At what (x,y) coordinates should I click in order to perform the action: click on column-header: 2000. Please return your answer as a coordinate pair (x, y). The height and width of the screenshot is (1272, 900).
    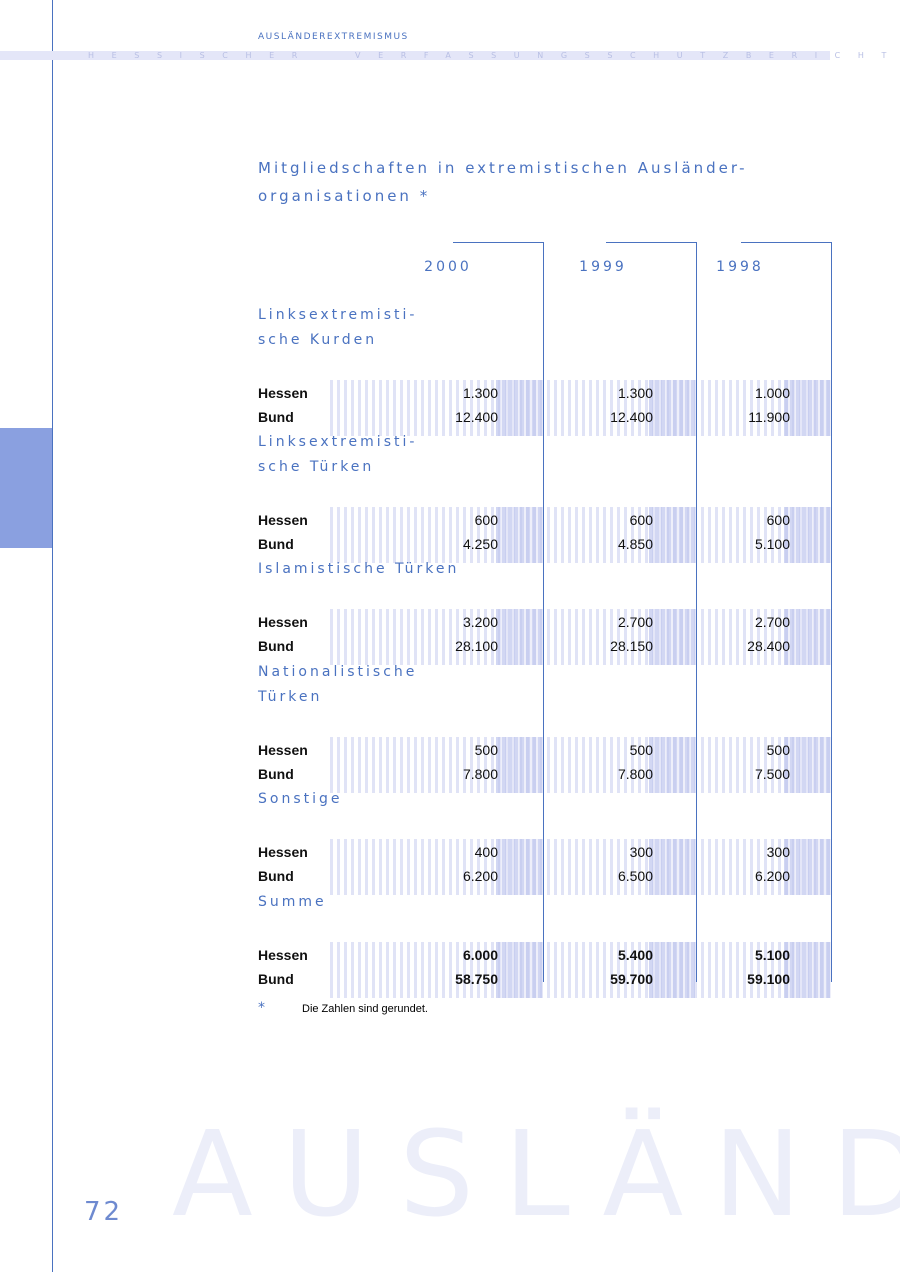
    Looking at the image, I should click on (448, 267).